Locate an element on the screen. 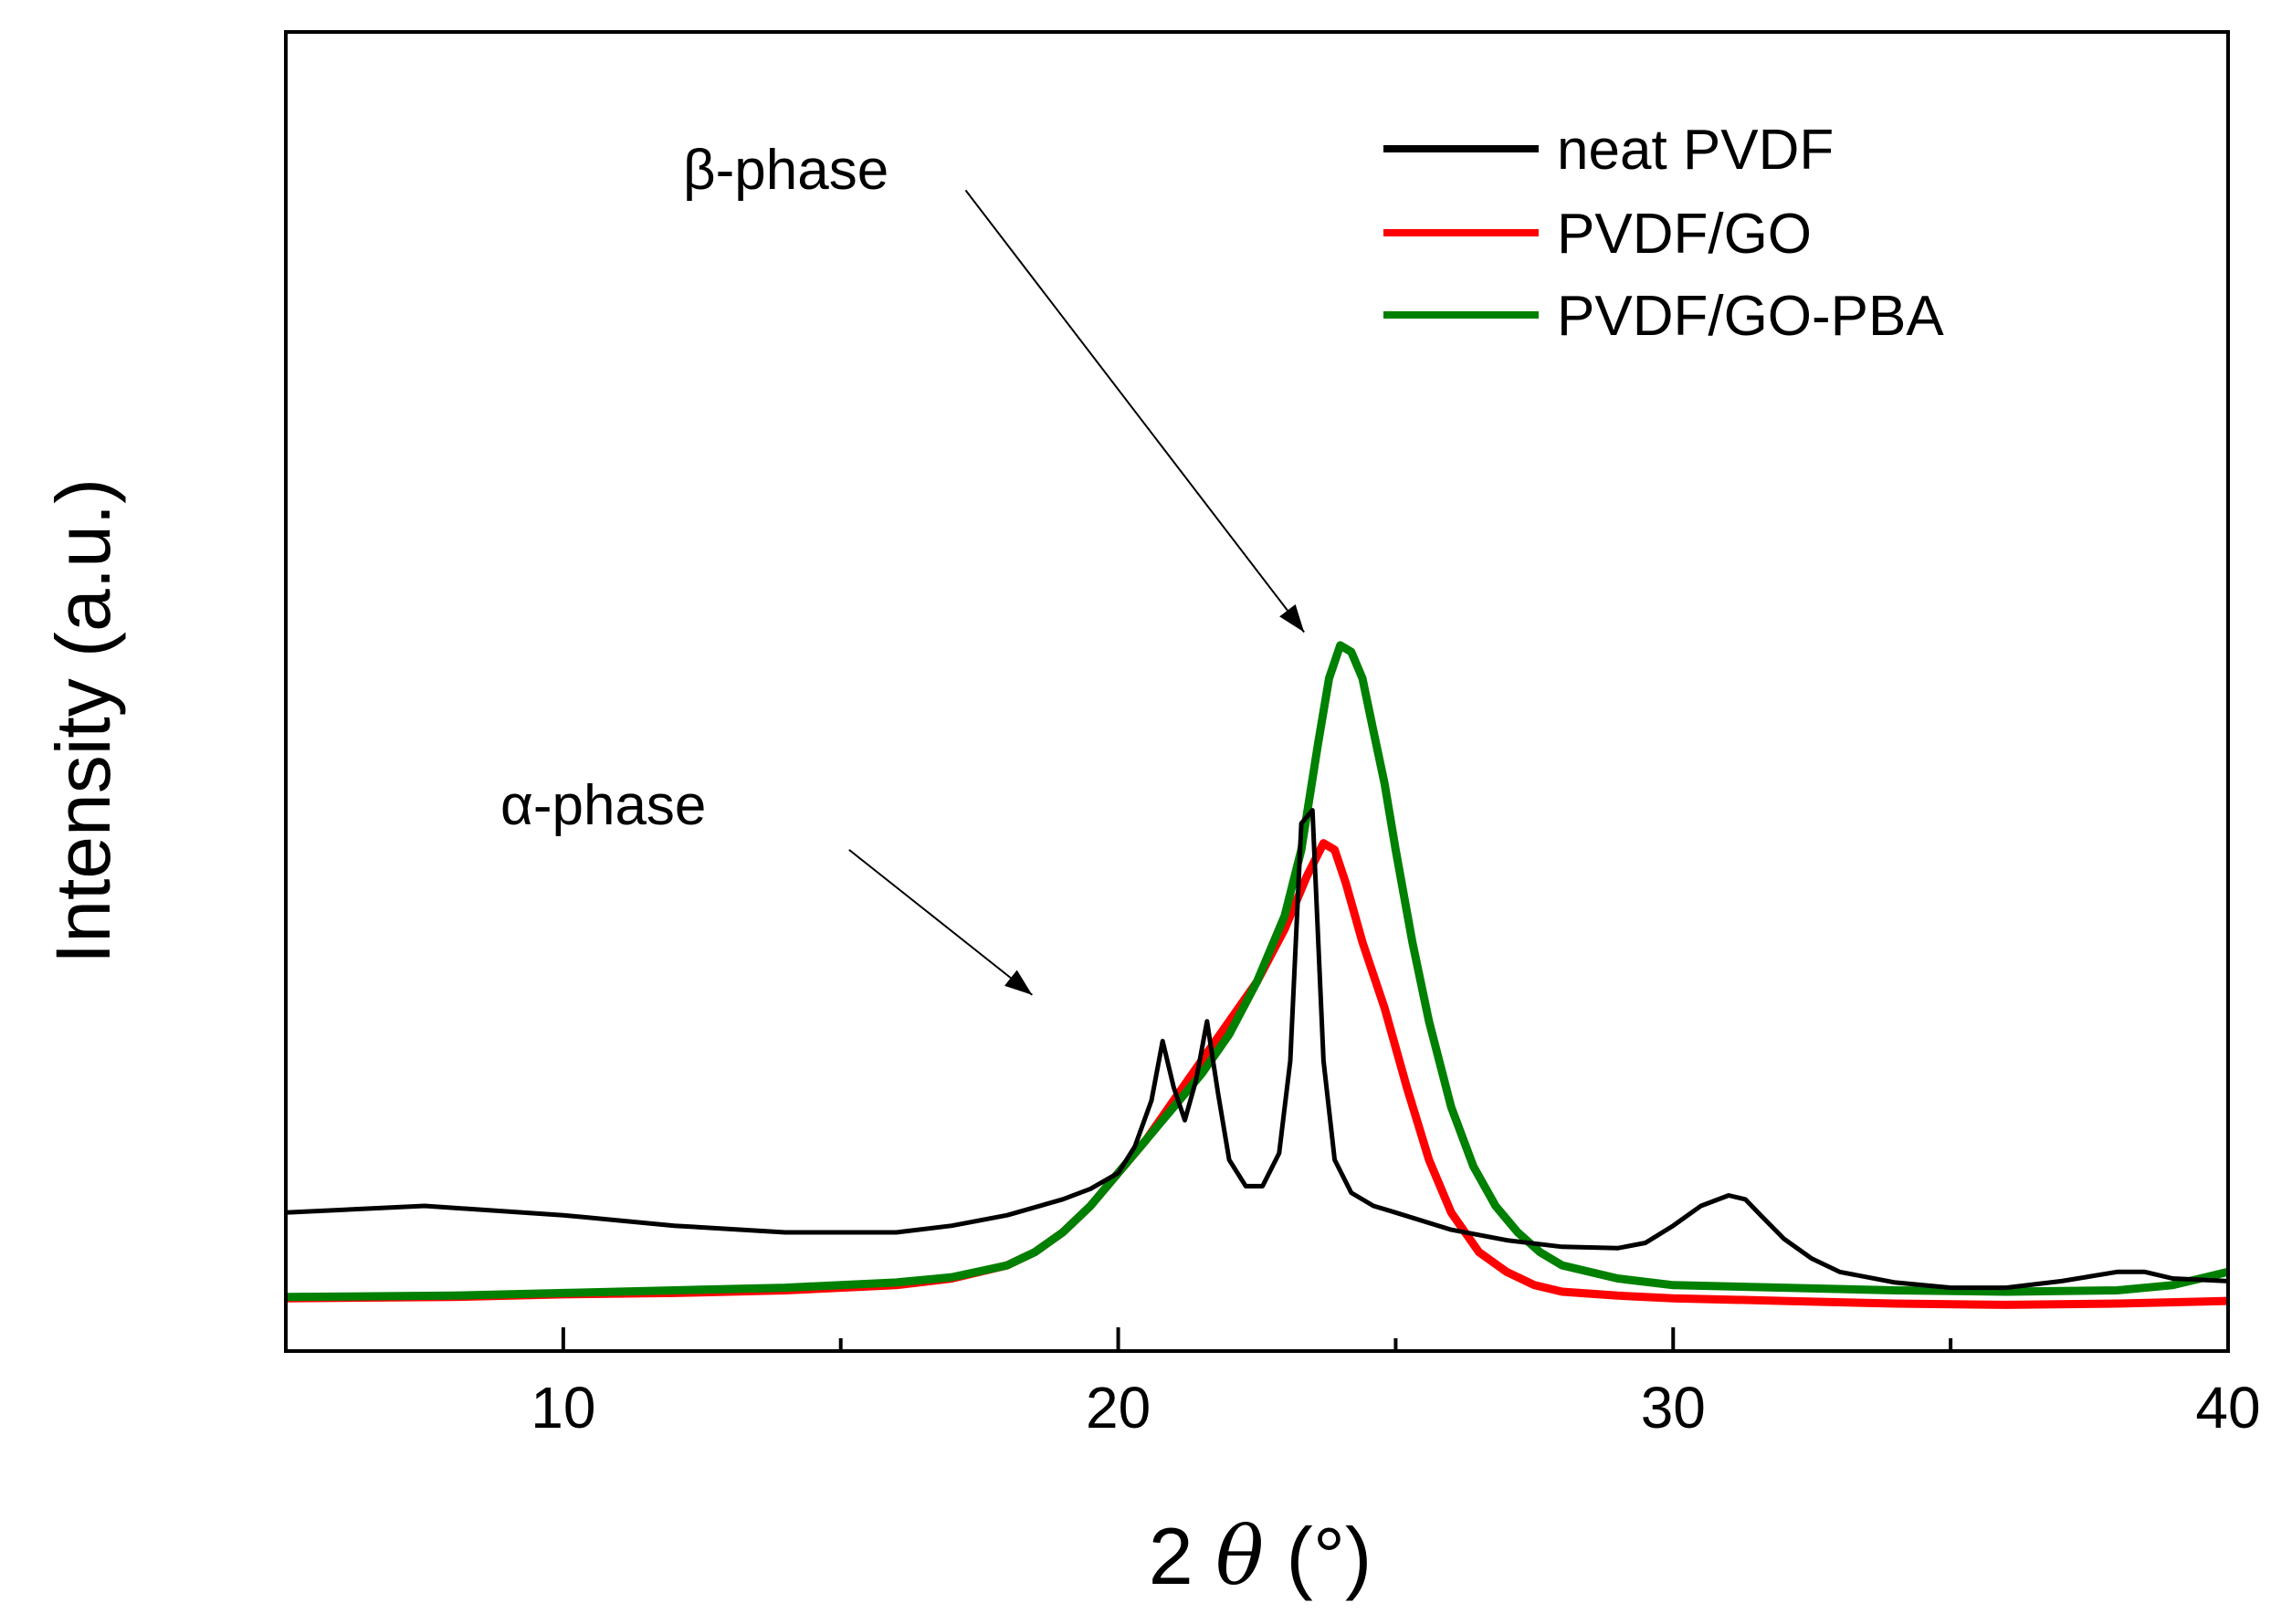 This screenshot has width=2292, height=1624. x-axis-label: 2 θ (°) is located at coordinates (1261, 1556).